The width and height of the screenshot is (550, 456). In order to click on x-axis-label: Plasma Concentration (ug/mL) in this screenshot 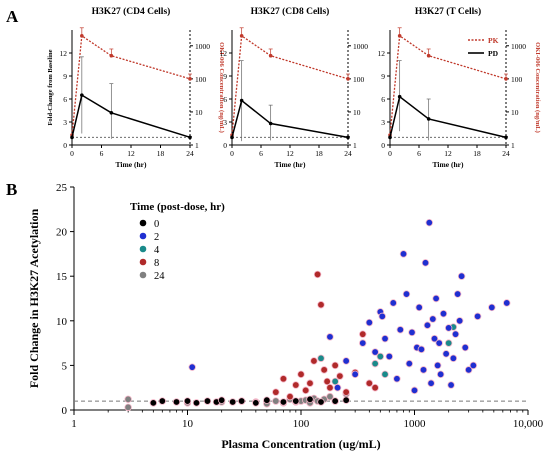, I will do `click(300, 444)`.